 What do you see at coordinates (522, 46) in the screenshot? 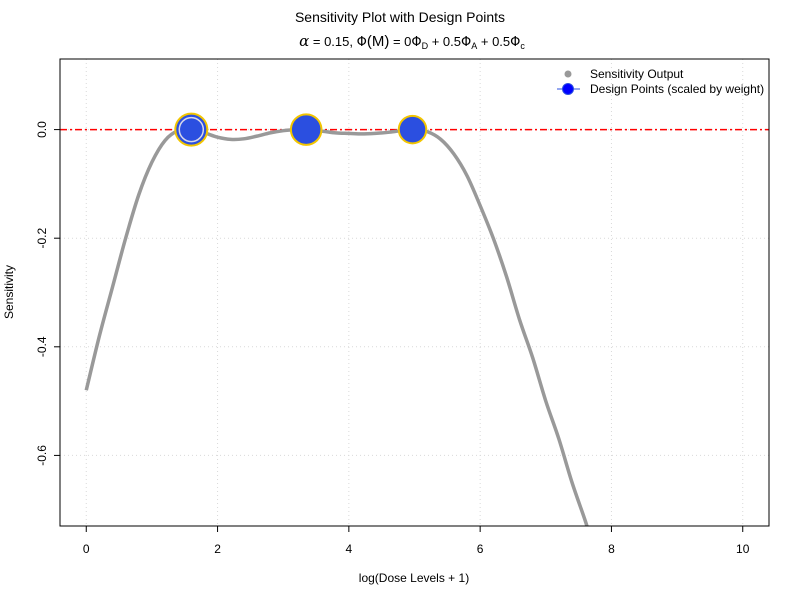
I see `subtitle-sub-c: c` at bounding box center [522, 46].